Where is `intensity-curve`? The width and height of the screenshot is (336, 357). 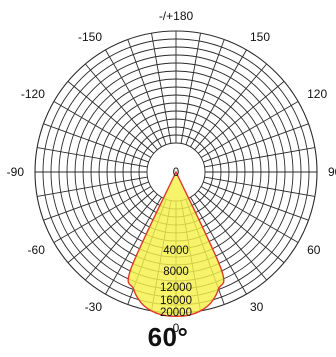 intensity-curve is located at coordinates (176, 244).